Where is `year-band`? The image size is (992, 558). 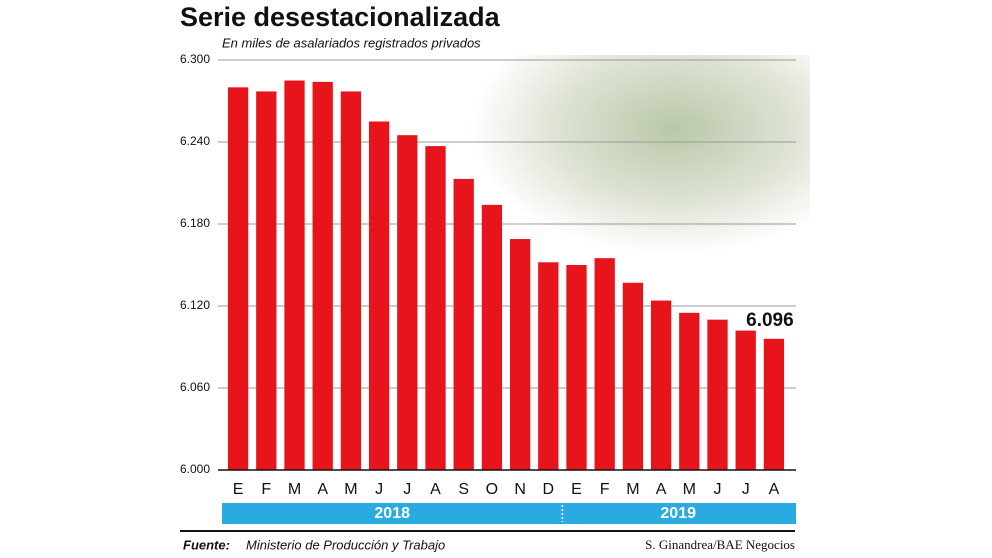 year-band is located at coordinates (509, 513).